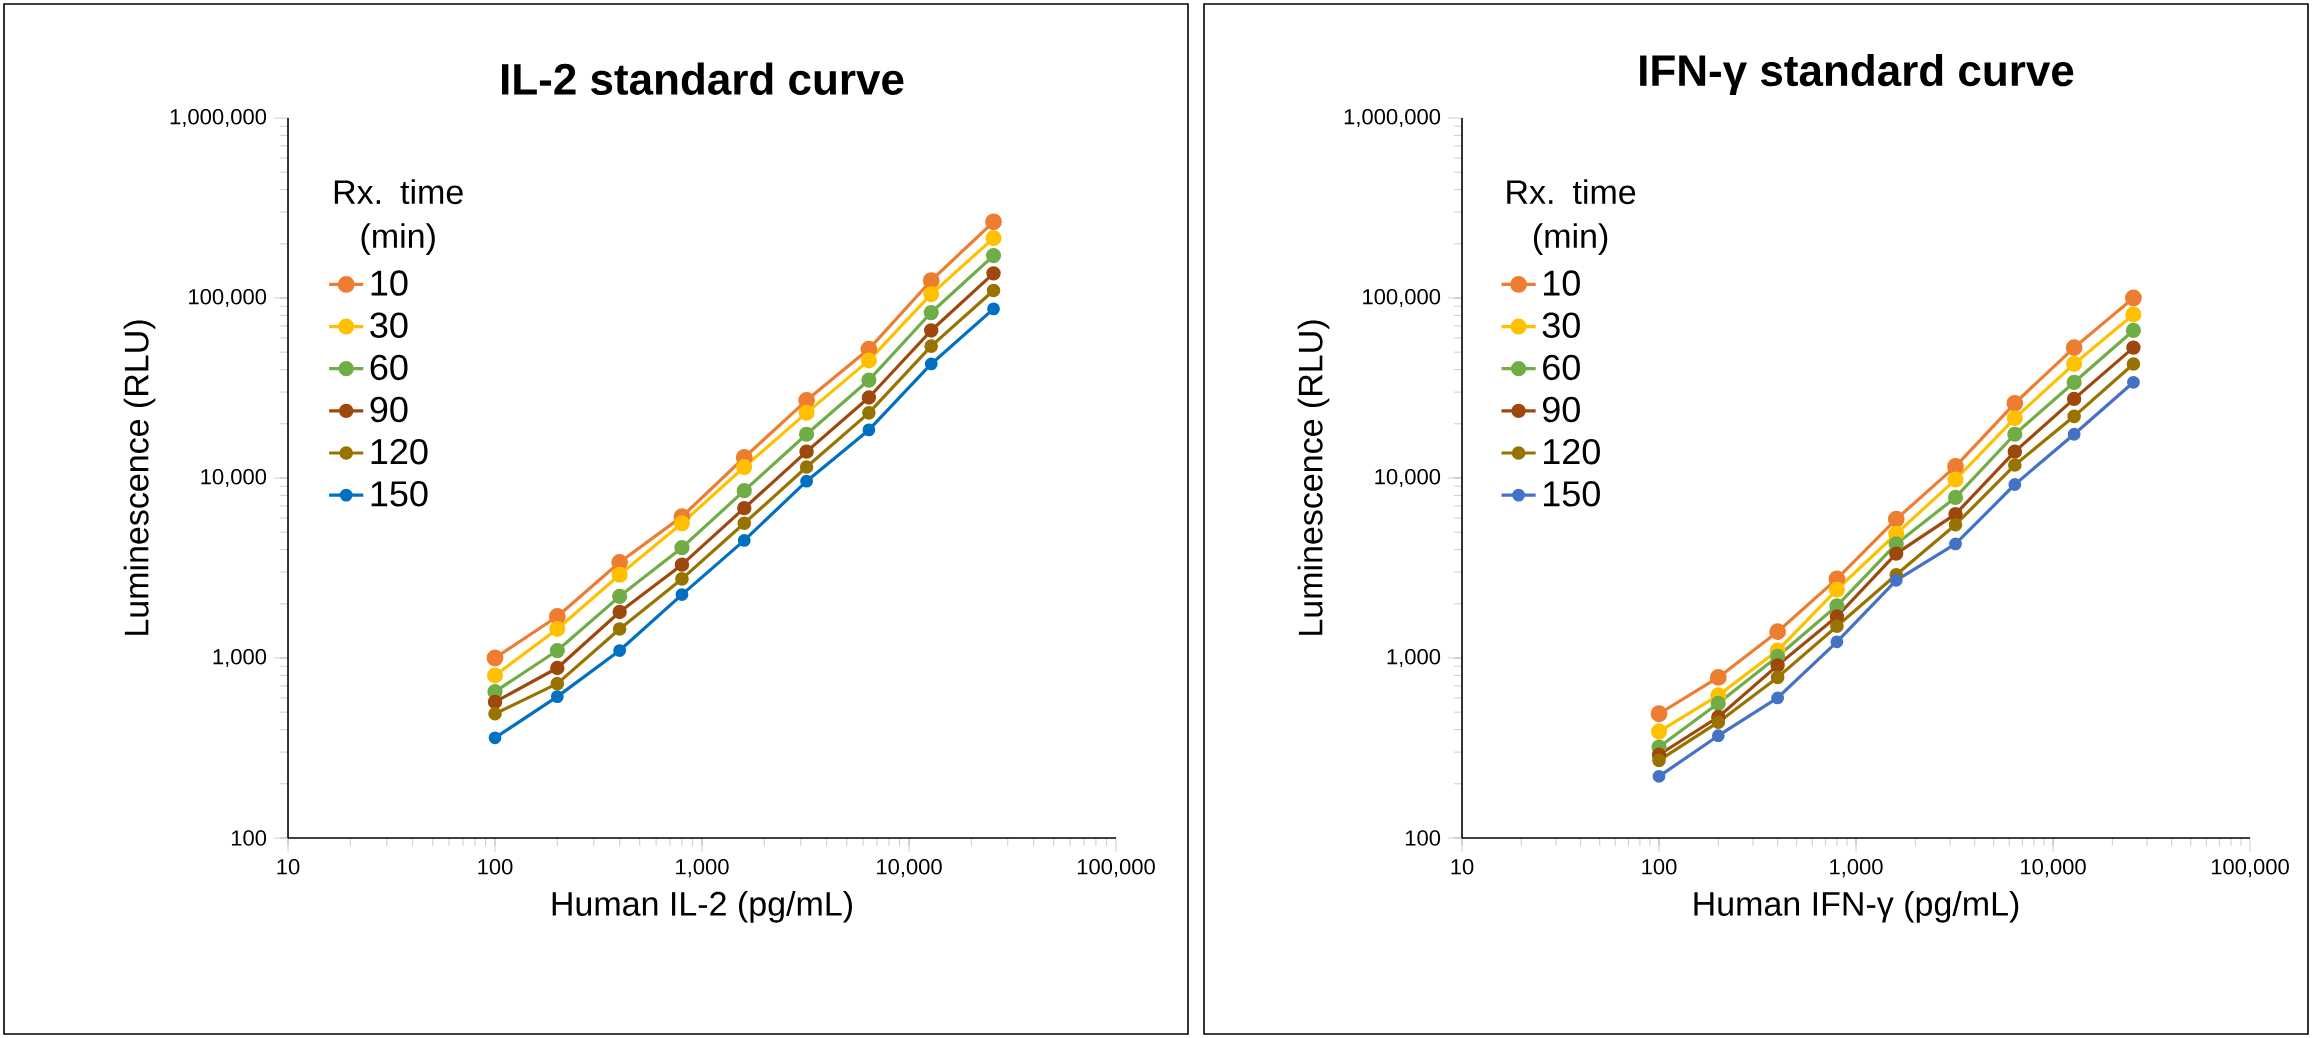  Describe the element at coordinates (702, 906) in the screenshot. I see `x-axis-title: Human IL-2 (pg/mL)` at that location.